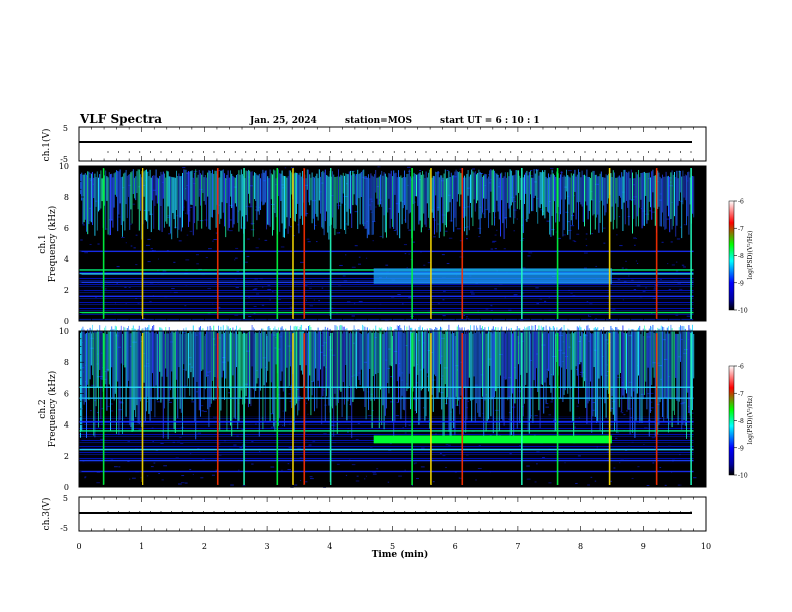 This screenshot has height=612, width=792. What do you see at coordinates (66, 456) in the screenshot?
I see `frequency-tick-label: 2` at bounding box center [66, 456].